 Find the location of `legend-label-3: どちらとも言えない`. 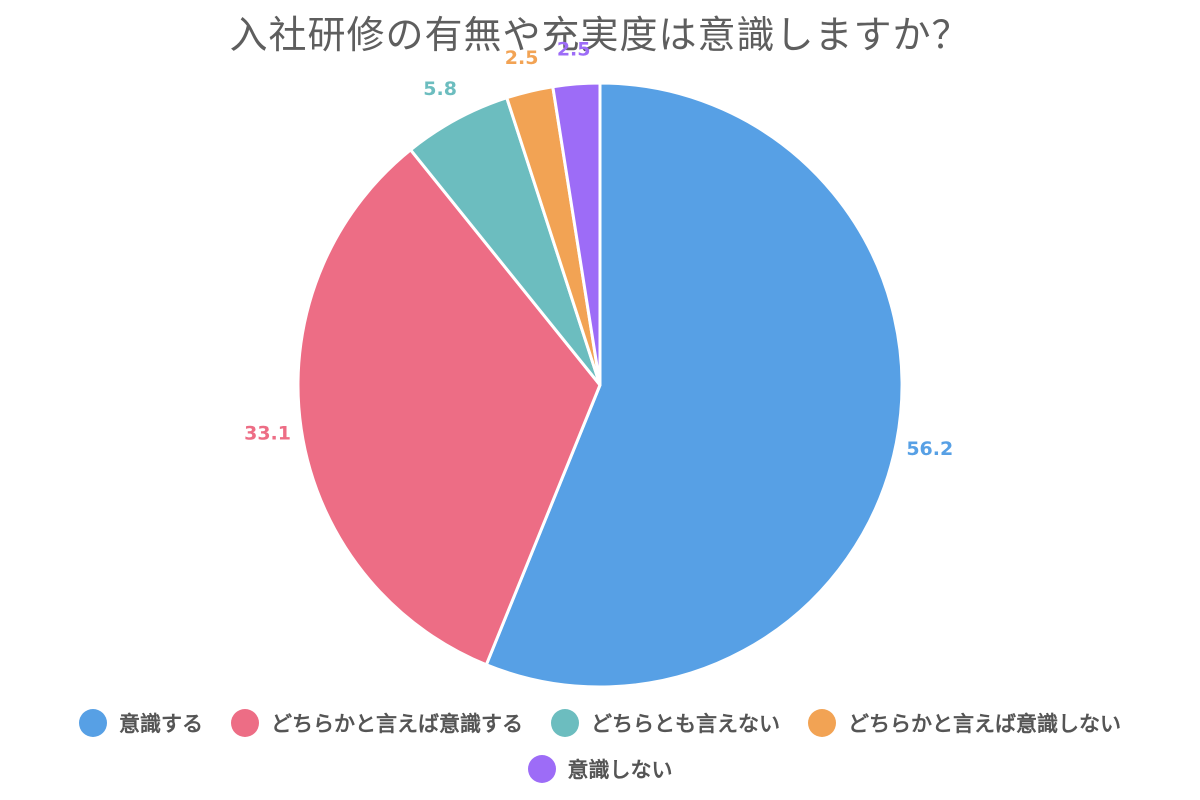

legend-label-3: どちらとも言えない is located at coordinates (685, 724).